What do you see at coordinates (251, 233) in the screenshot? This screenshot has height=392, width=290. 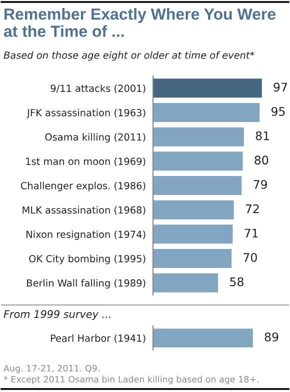 I see `data-label: 71` at bounding box center [251, 233].